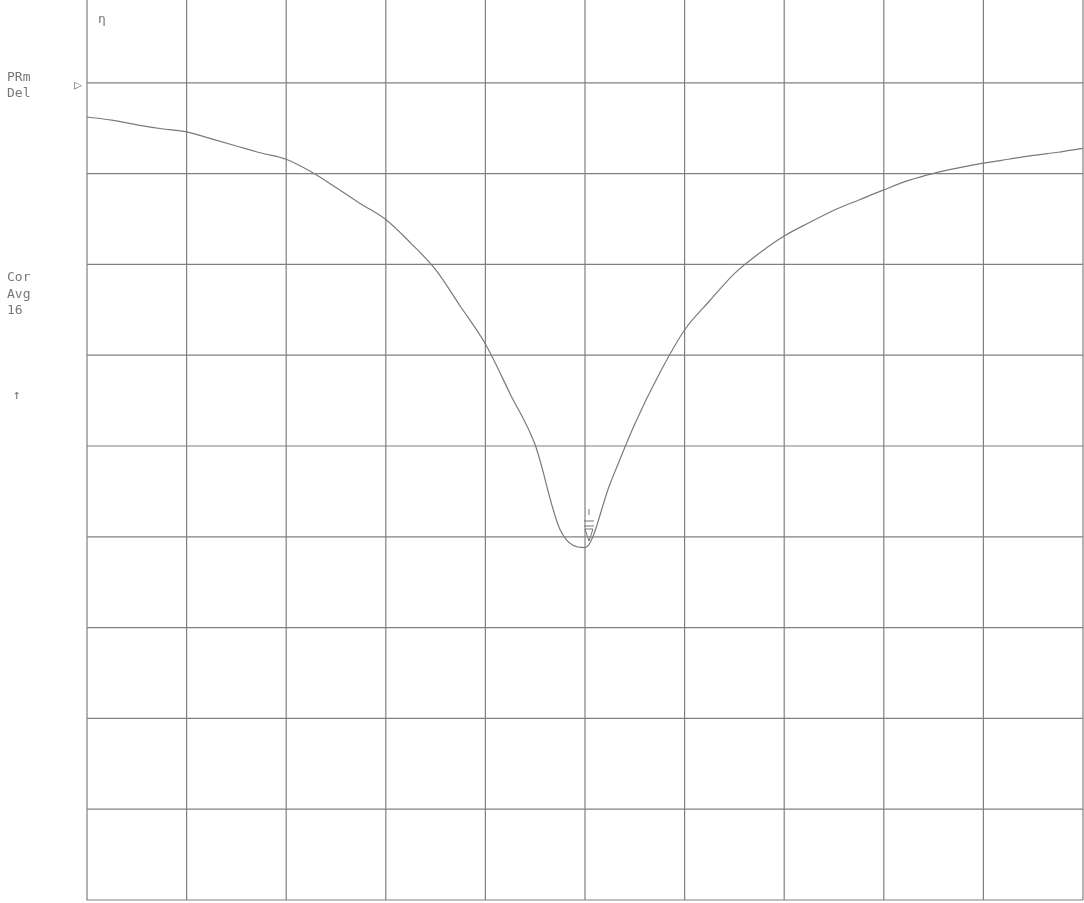 The image size is (1084, 903). I want to click on text: Del, so click(19, 92).